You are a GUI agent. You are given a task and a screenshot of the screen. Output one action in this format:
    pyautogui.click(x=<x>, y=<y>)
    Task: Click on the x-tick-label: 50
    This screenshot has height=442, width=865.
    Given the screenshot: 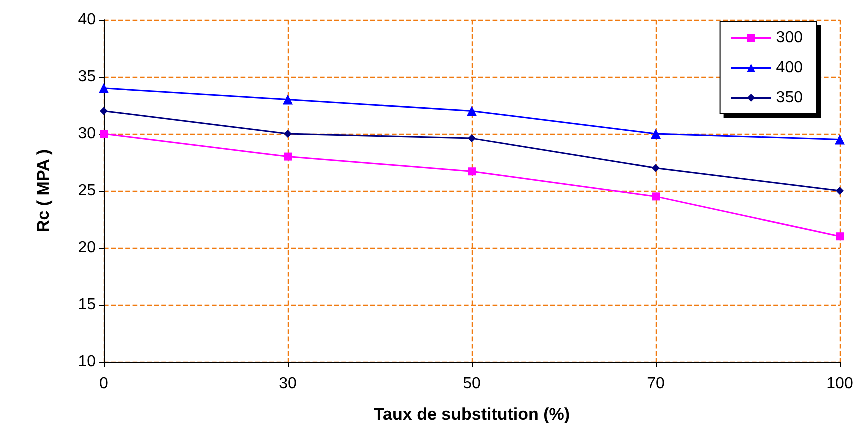 What is the action you would take?
    pyautogui.click(x=472, y=384)
    